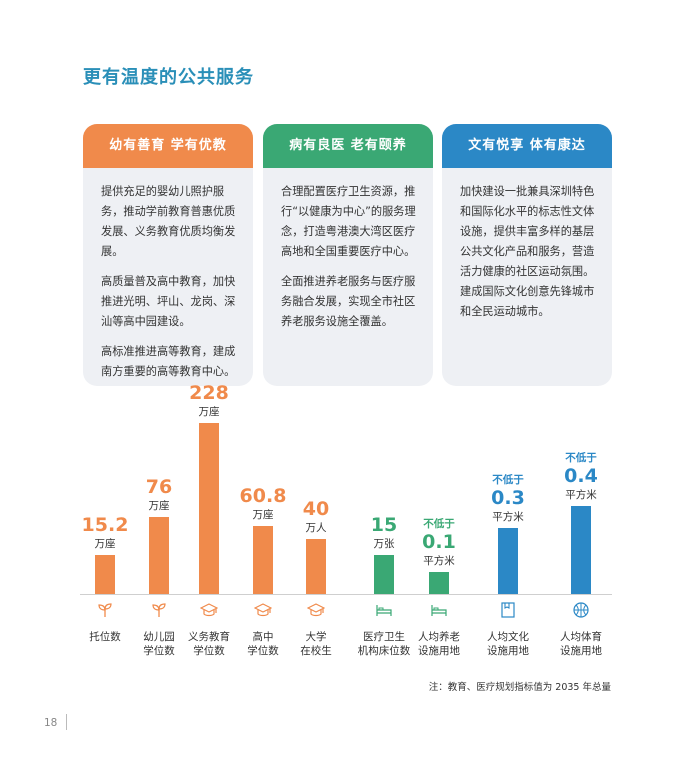 Image resolution: width=677 pixels, height=760 pixels. I want to click on data-label: 不低于 0.4 平方米, so click(581, 477).